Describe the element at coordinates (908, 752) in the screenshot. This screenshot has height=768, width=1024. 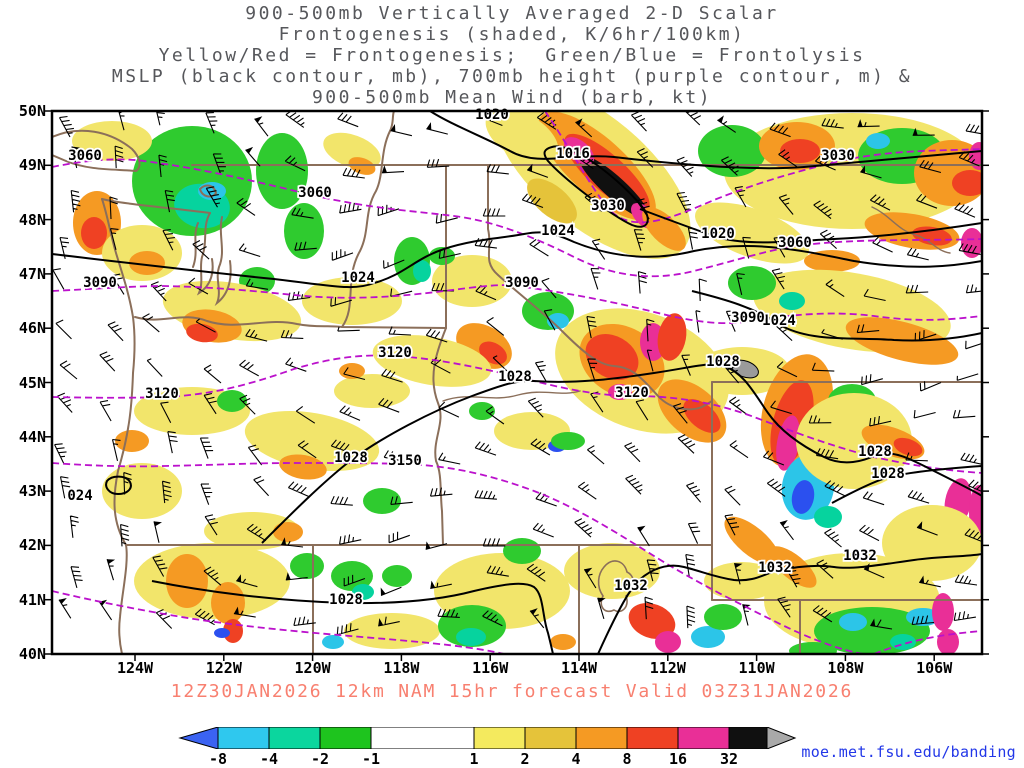
I see `credit-link: moe.met.fsu.edu/banding` at that location.